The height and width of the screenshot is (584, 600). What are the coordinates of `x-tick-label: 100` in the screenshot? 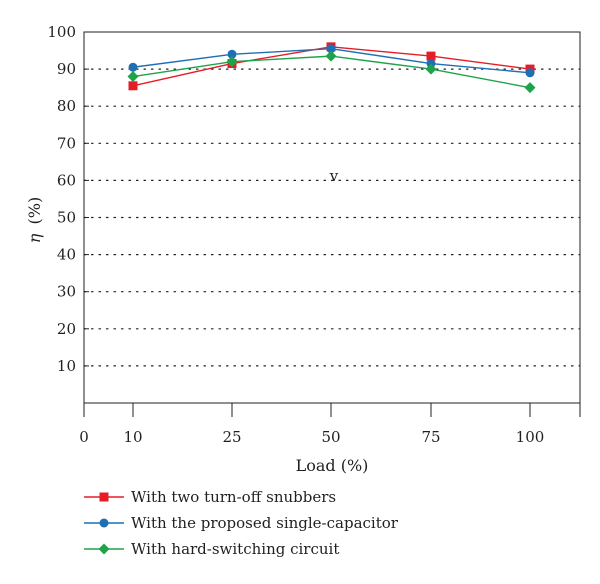 It's located at (530, 437).